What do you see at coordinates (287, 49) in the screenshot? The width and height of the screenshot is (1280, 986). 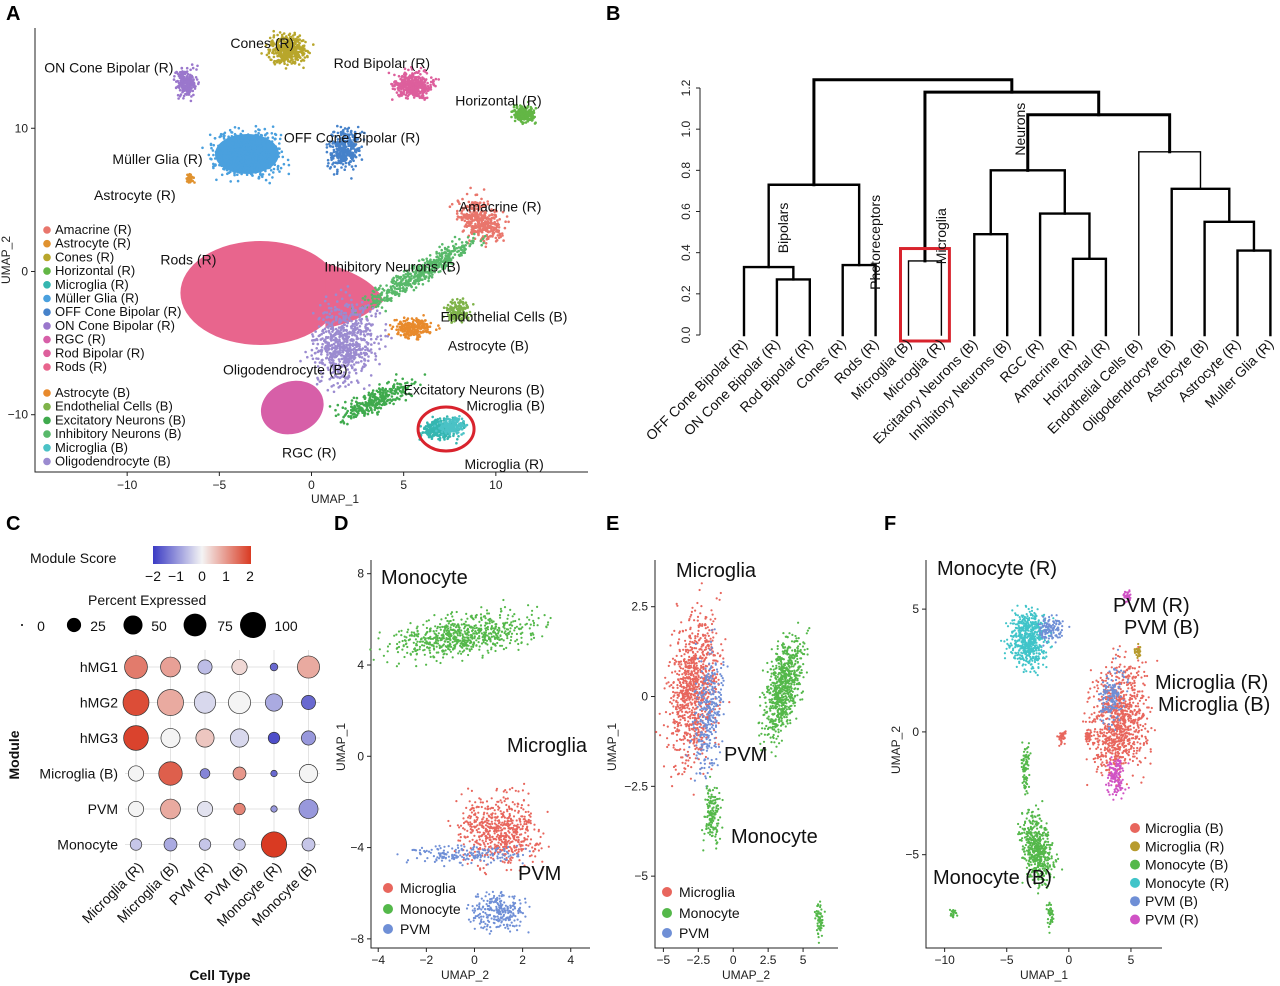 I see `cluster-cones-r` at bounding box center [287, 49].